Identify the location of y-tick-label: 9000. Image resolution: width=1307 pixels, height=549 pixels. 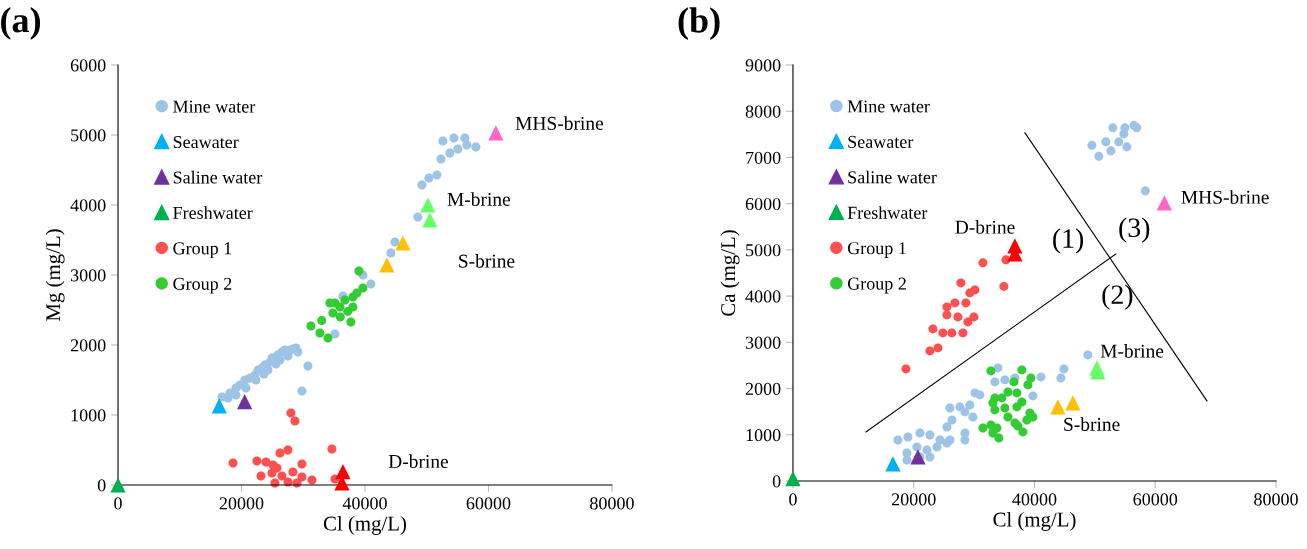
(763, 65).